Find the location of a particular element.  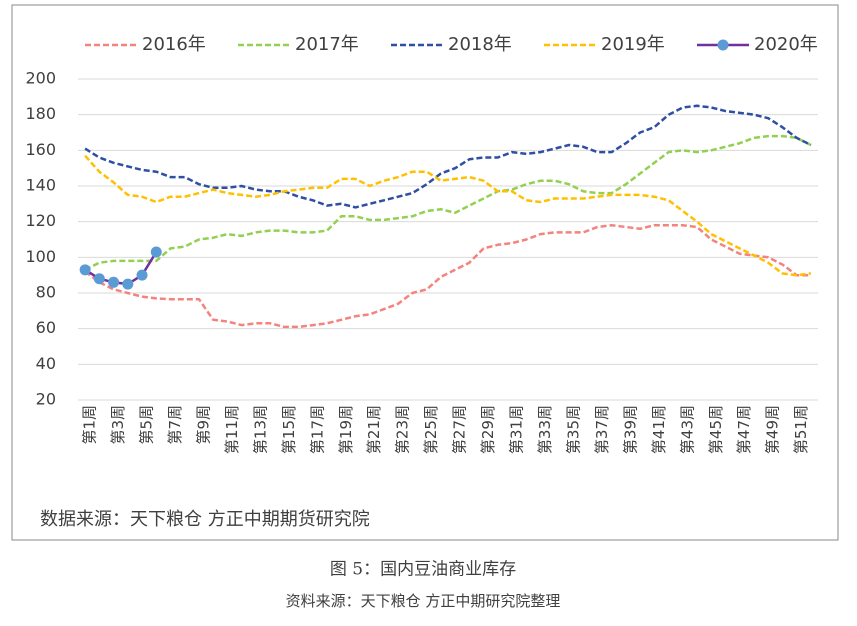

x-tick-label: 第9周 is located at coordinates (203, 425).